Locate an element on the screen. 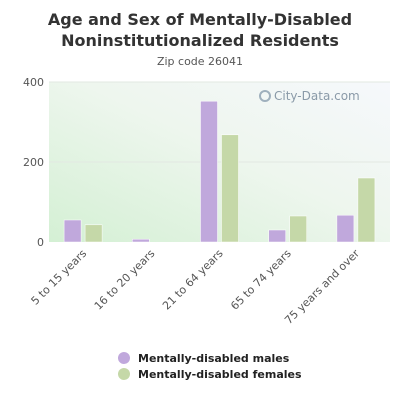 This screenshot has height=400, width=400. watermark: City-Data.com is located at coordinates (309, 96).